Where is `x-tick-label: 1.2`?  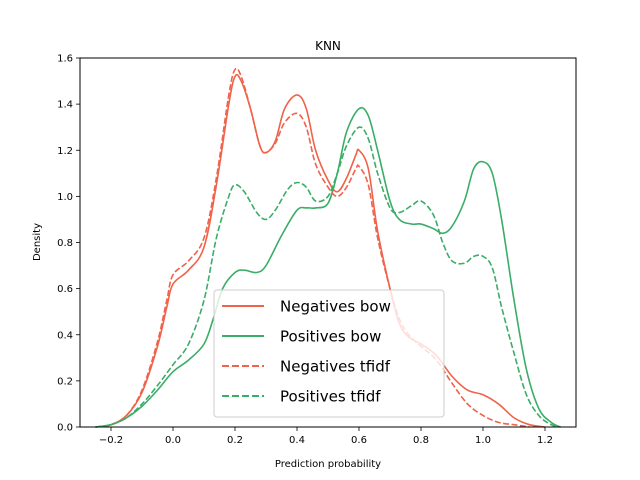 x-tick-label: 1.2 is located at coordinates (545, 440).